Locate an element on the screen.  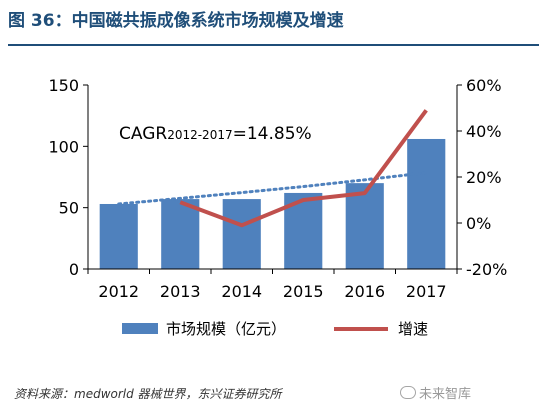
bar-2017 is located at coordinates (426, 203).